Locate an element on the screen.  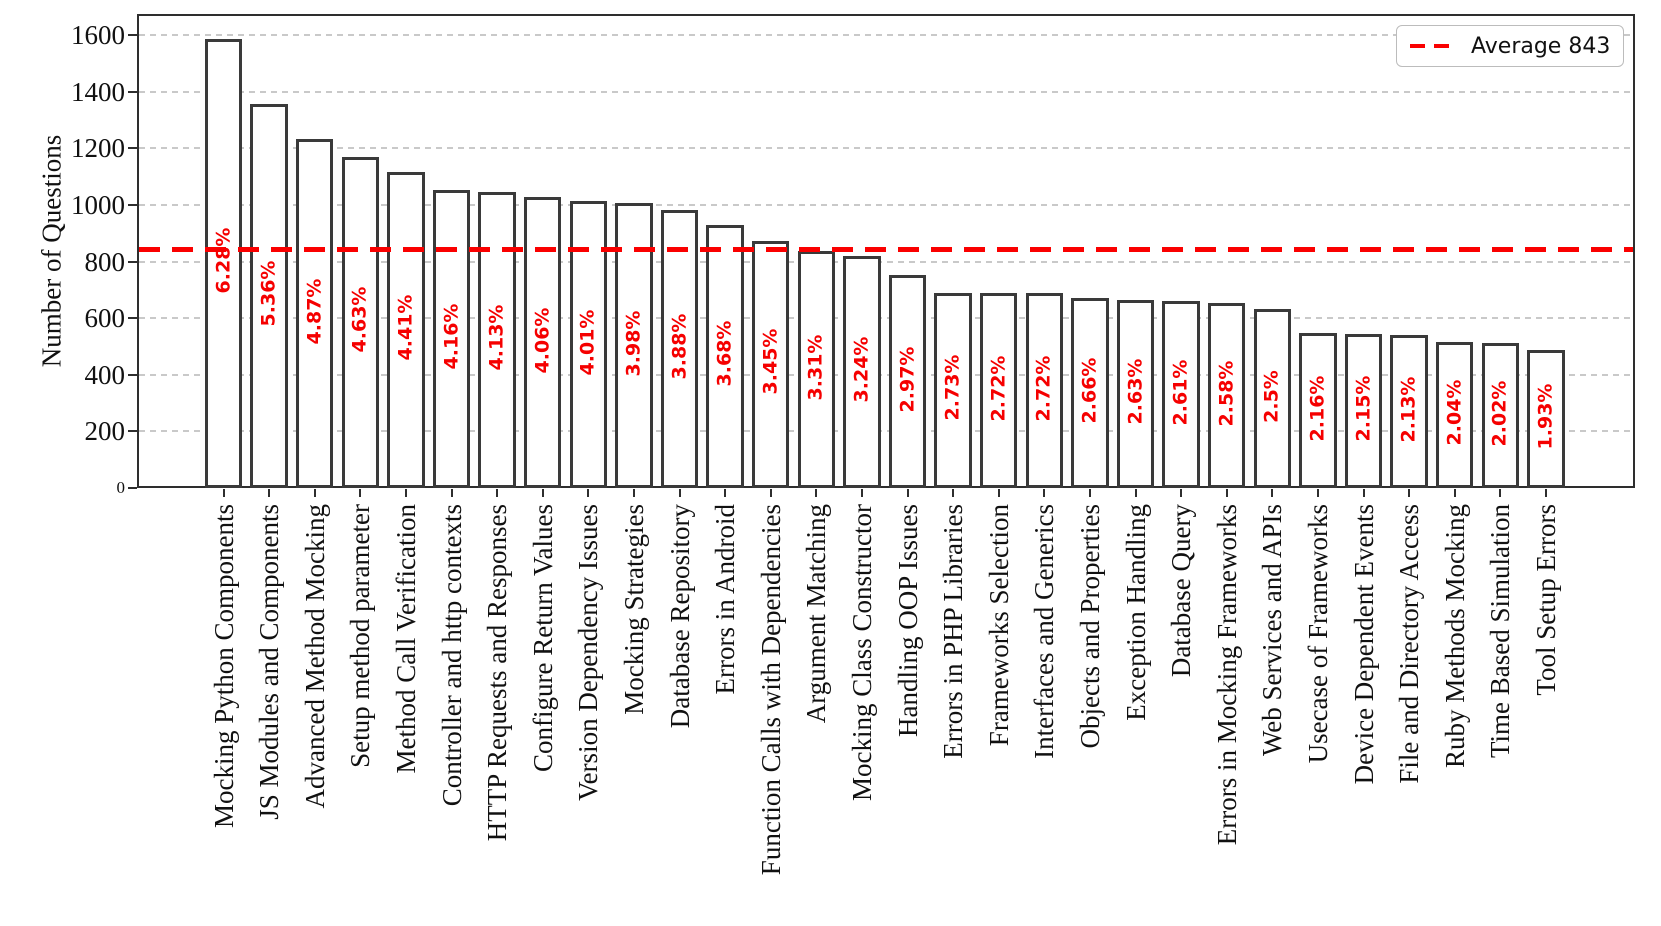
bar-percent-label: 2.61% is located at coordinates (1181, 394).